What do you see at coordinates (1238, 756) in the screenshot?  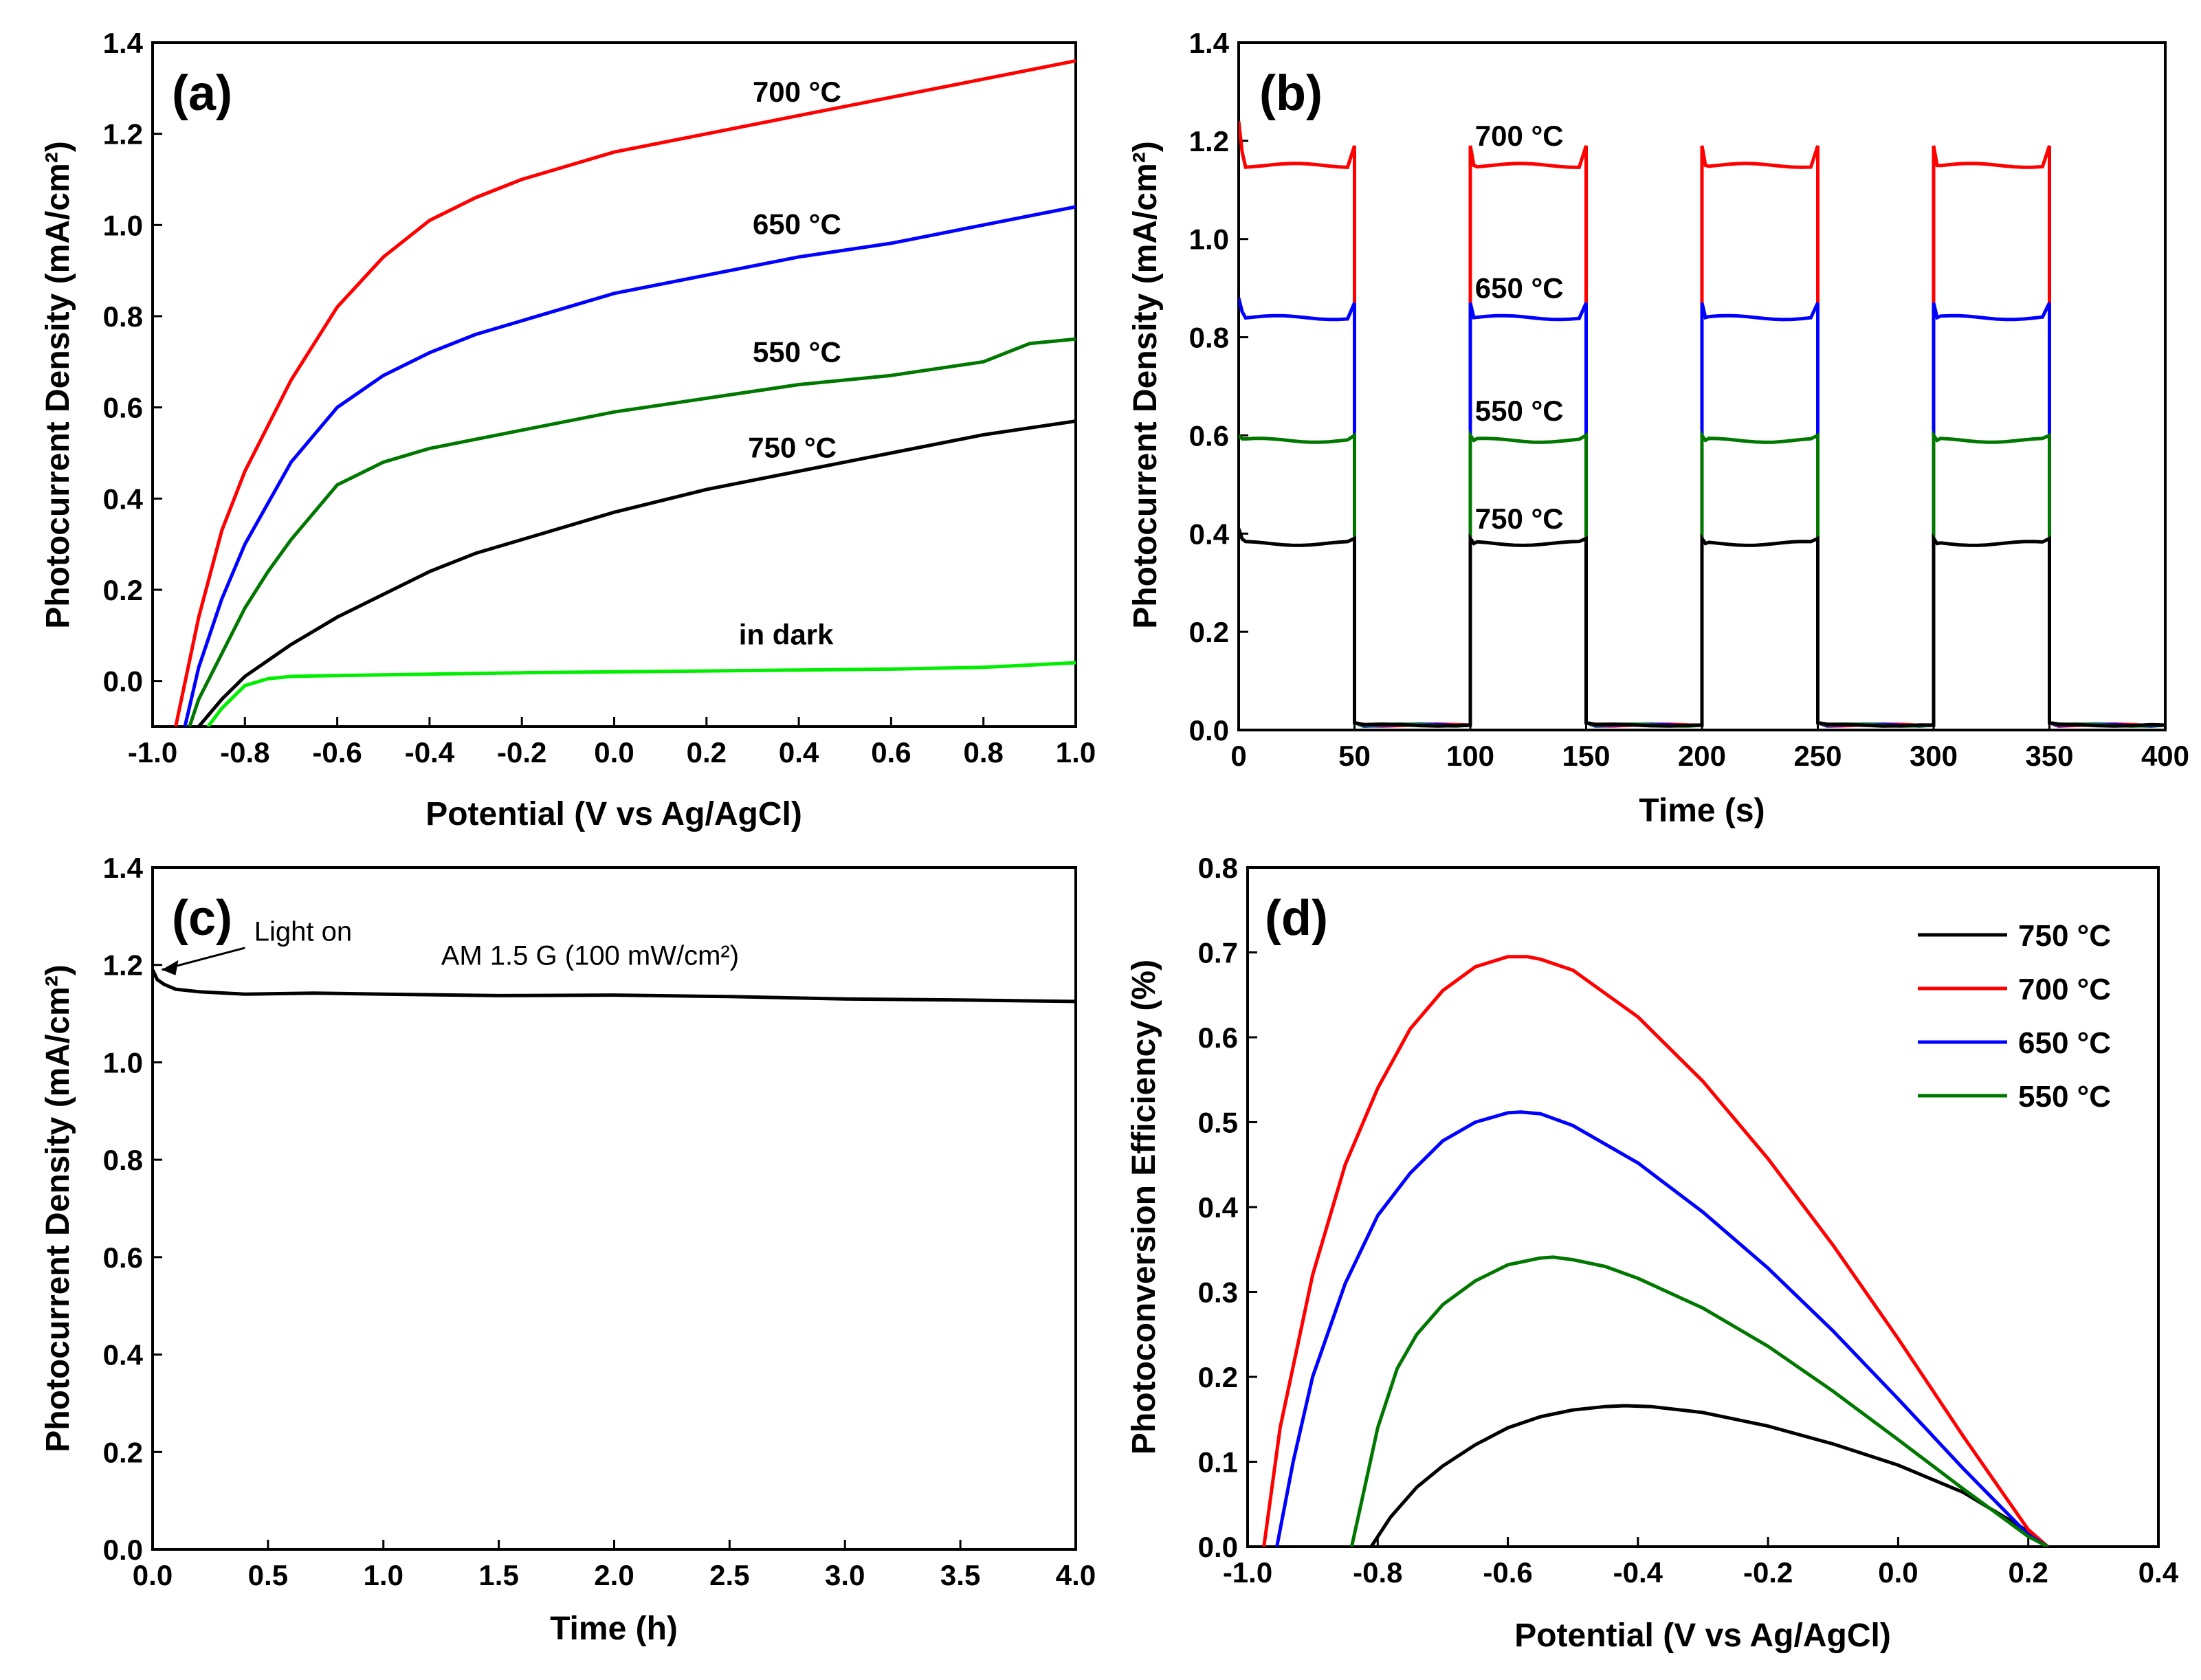 I see `x-tick-label: 0` at bounding box center [1238, 756].